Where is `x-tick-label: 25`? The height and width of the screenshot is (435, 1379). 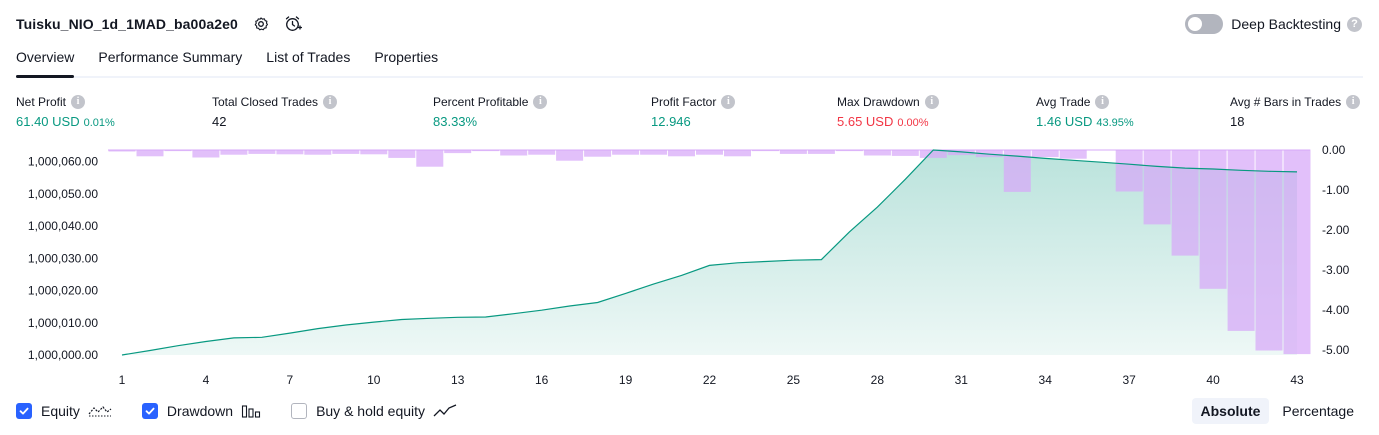
x-tick-label: 25 is located at coordinates (794, 380).